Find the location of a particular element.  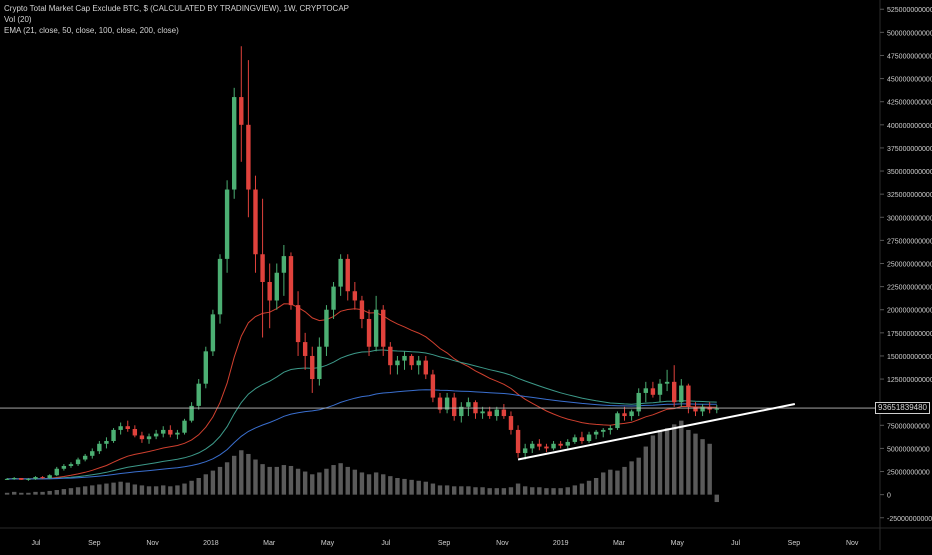

x-tick-label: May is located at coordinates (678, 543).